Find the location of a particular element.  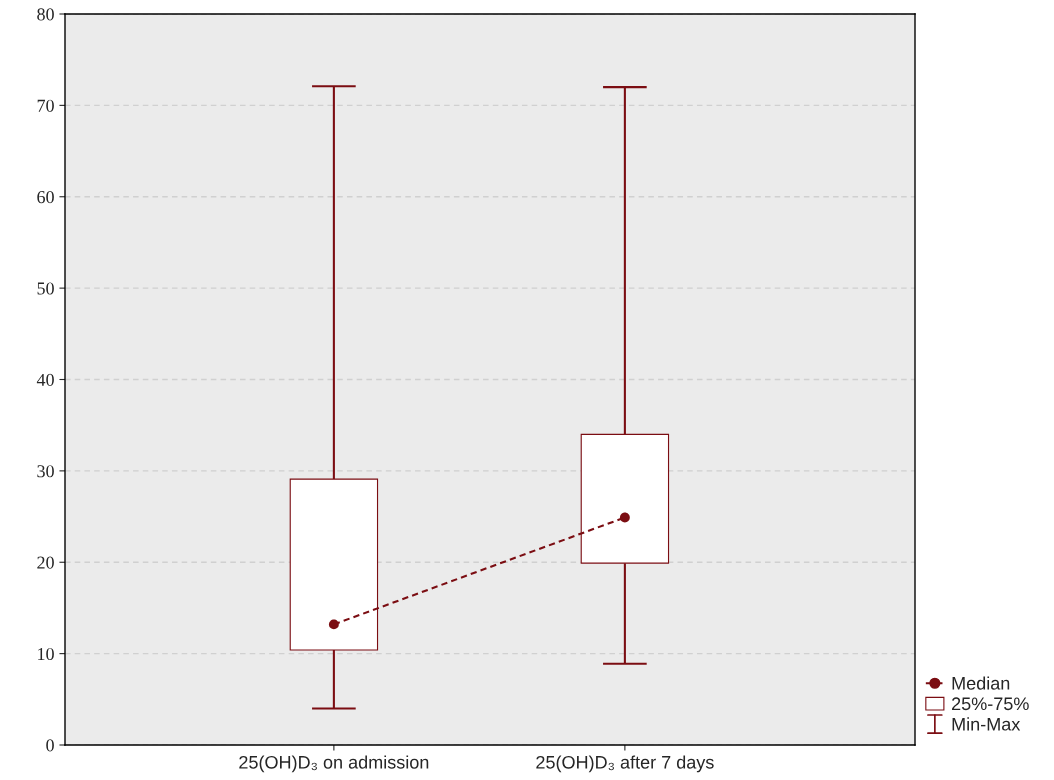

x-tick-label: 25(OH)D₃ on admission is located at coordinates (334, 764).